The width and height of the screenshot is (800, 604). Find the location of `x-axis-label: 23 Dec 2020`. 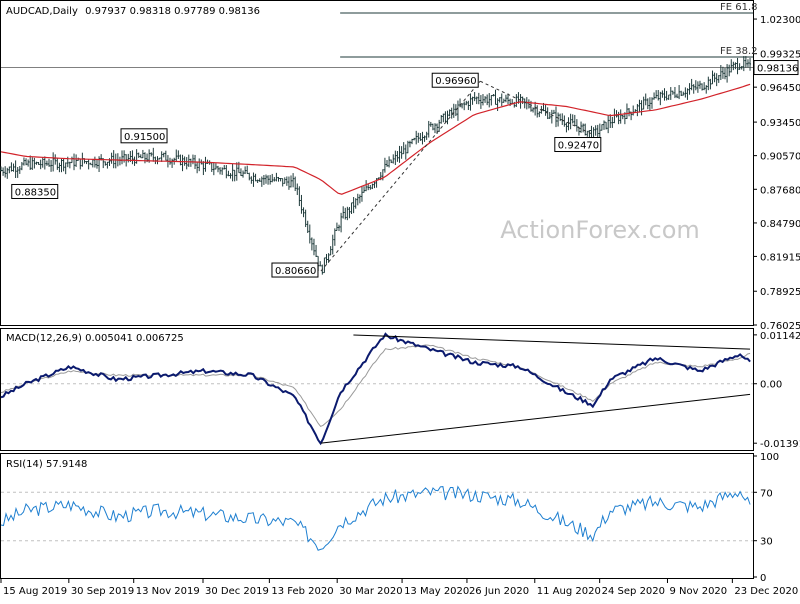

x-axis-label: 23 Dec 2020 is located at coordinates (766, 591).